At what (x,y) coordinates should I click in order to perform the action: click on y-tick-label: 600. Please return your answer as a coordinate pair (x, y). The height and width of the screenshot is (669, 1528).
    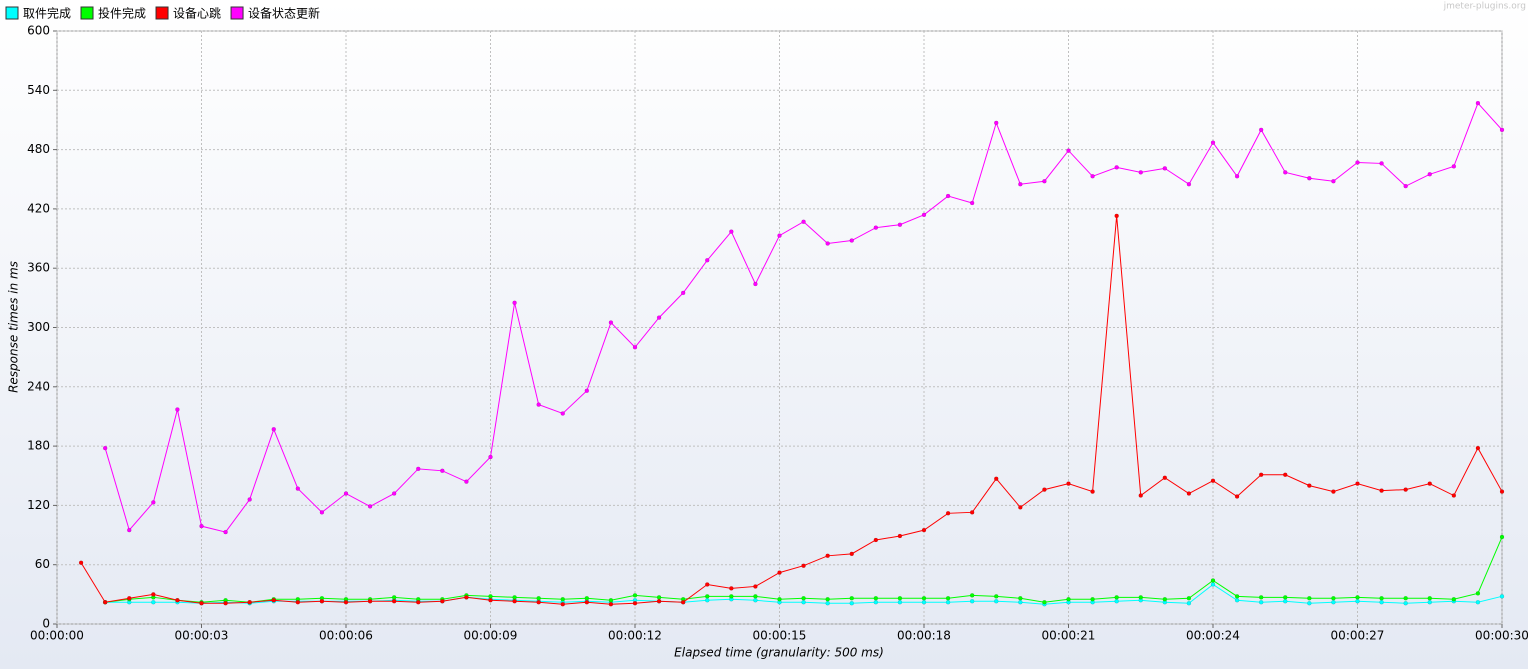
    Looking at the image, I should click on (38, 31).